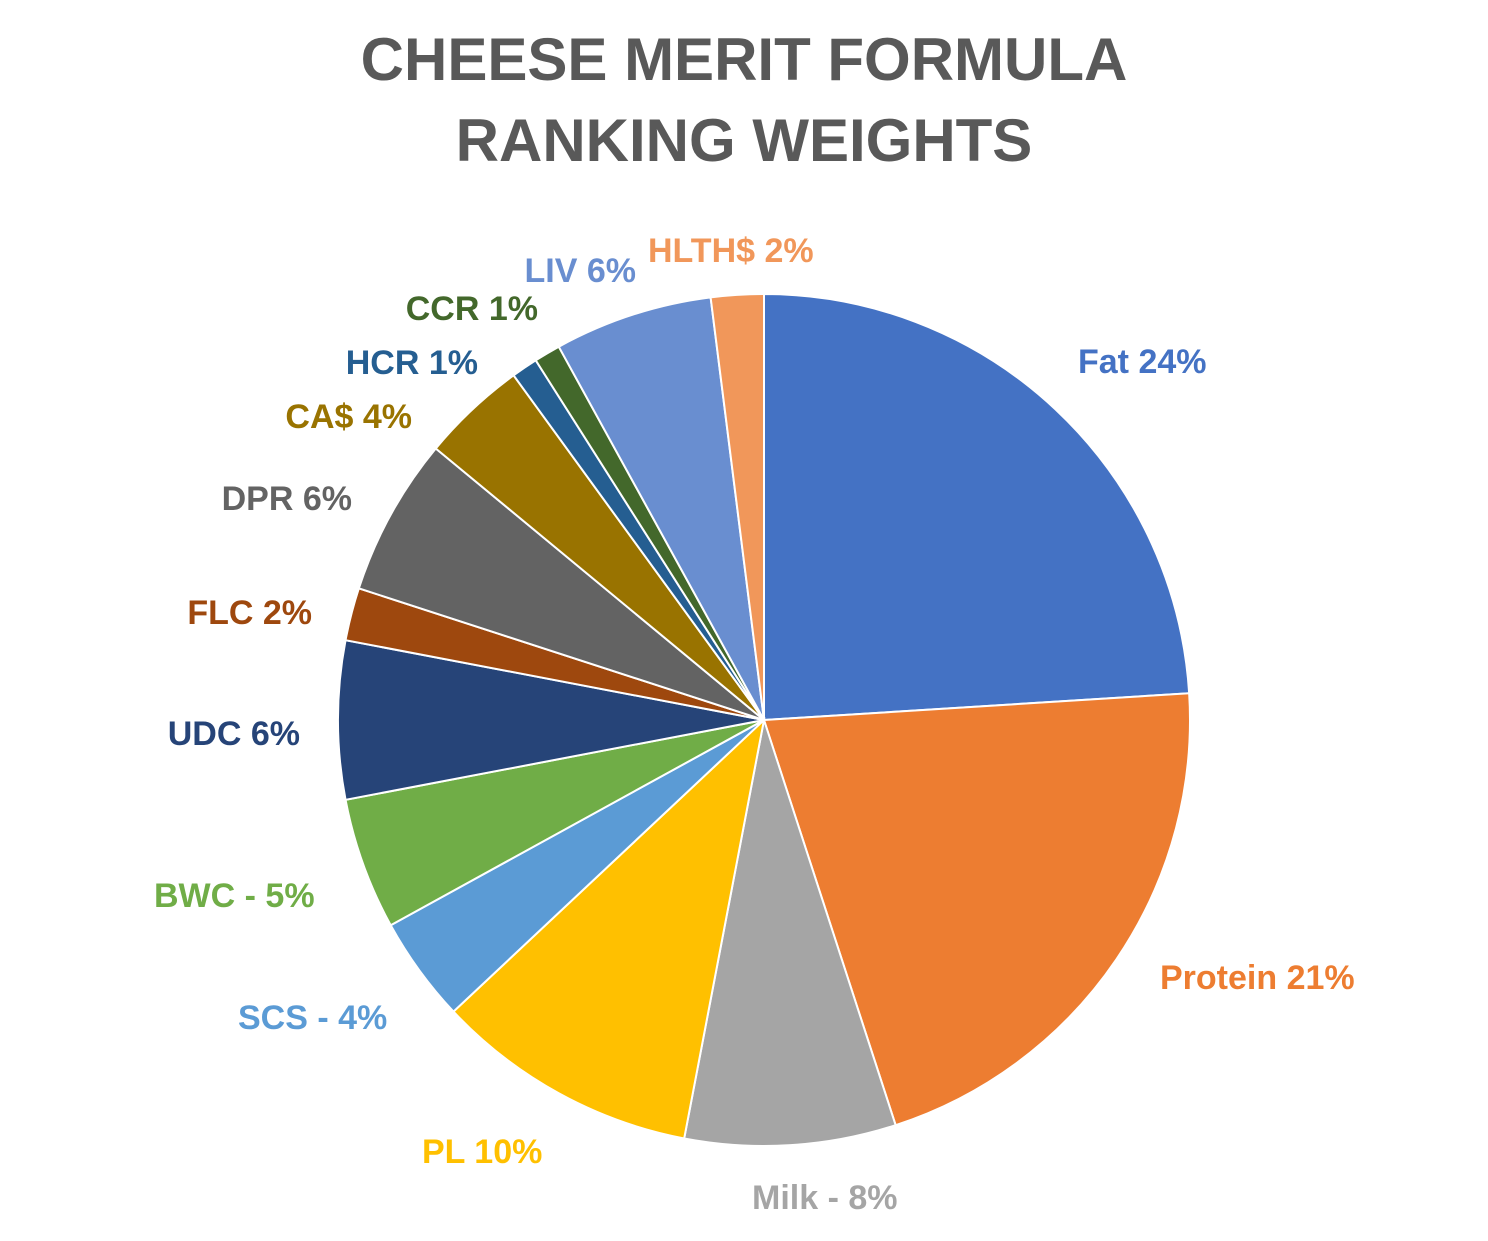 This screenshot has height=1241, width=1488. What do you see at coordinates (312, 1018) in the screenshot?
I see `slice-label-4: SCS - 4%` at bounding box center [312, 1018].